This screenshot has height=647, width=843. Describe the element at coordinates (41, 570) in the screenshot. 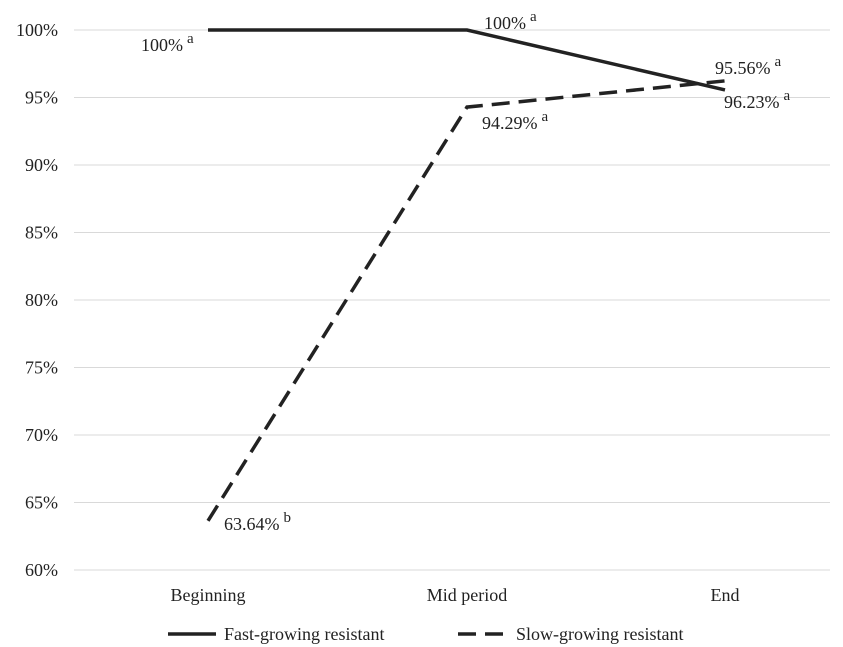

I see `y-tick-label: 60%` at that location.